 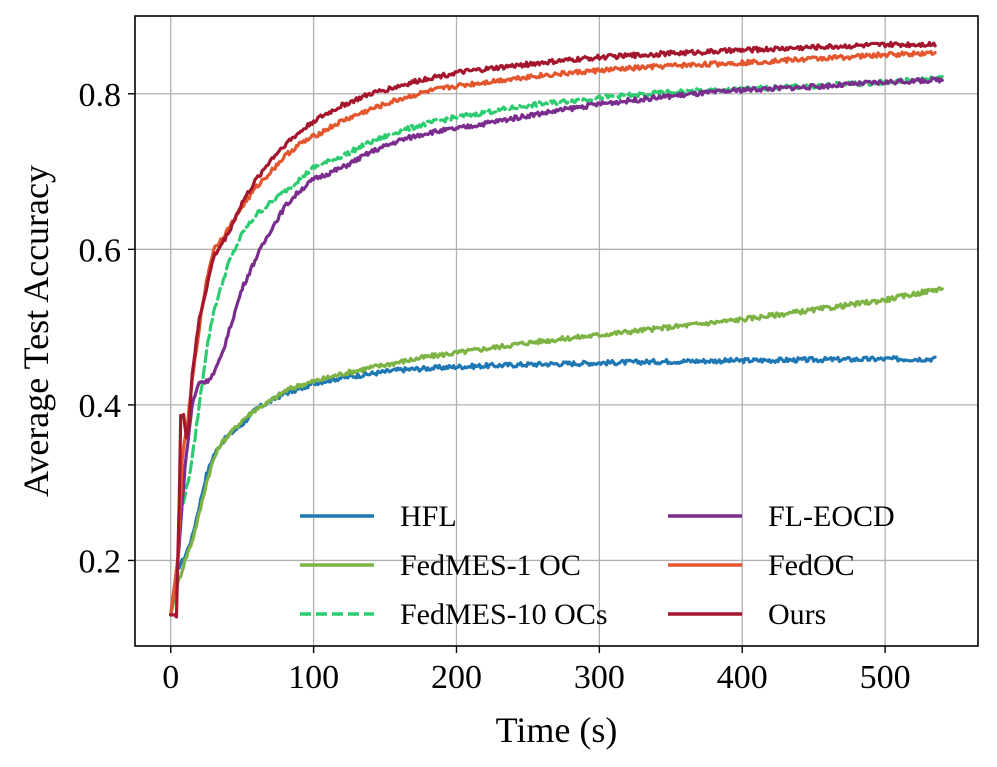 What do you see at coordinates (504, 614) in the screenshot?
I see `legend-label: FedMES-10 OCs` at bounding box center [504, 614].